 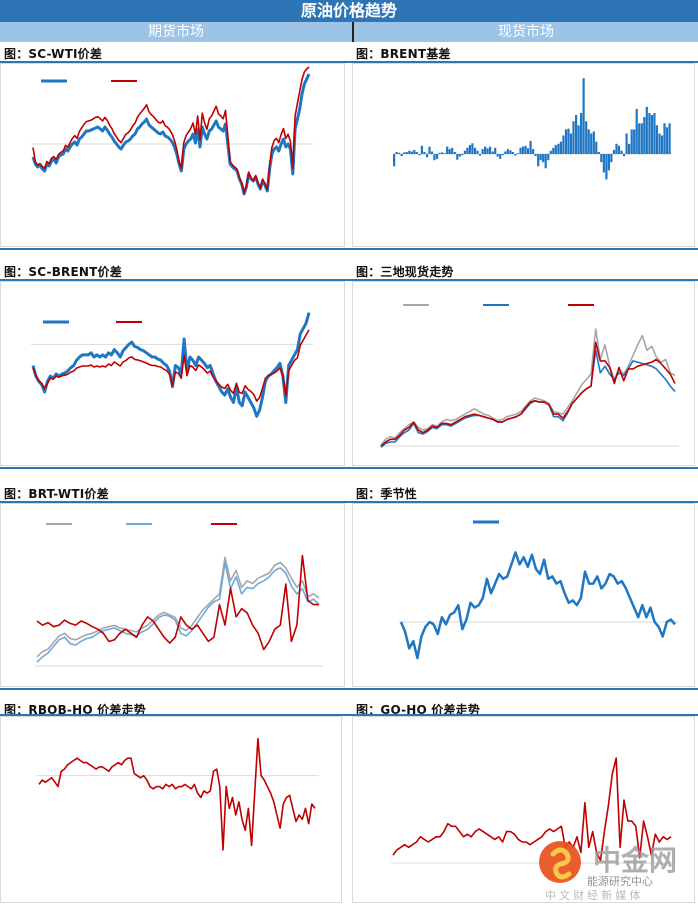 I want to click on section-spot-header: 现货市场, so click(x=526, y=32).